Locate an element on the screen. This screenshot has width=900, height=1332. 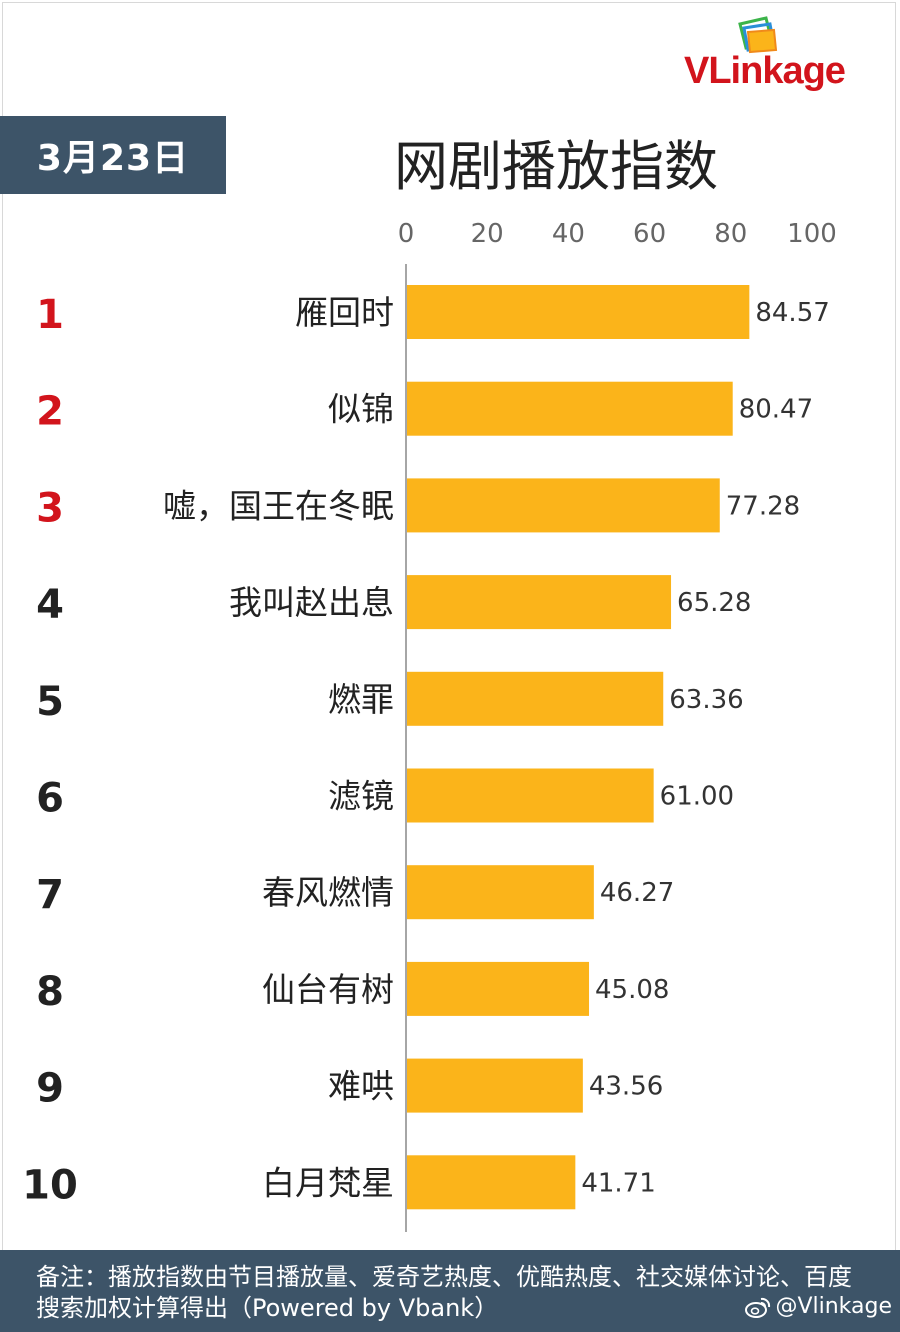
logo-icon is located at coordinates (758, 35).